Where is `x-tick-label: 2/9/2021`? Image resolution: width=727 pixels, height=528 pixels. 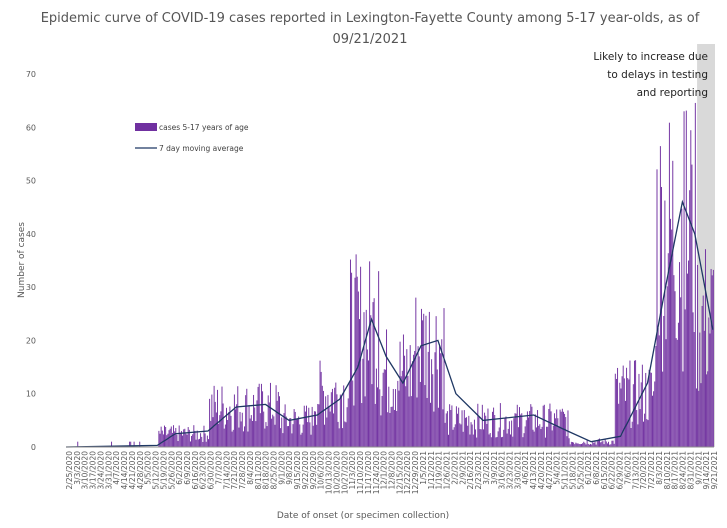
x-tick-label: 2/9/2021 is located at coordinates (462, 468).